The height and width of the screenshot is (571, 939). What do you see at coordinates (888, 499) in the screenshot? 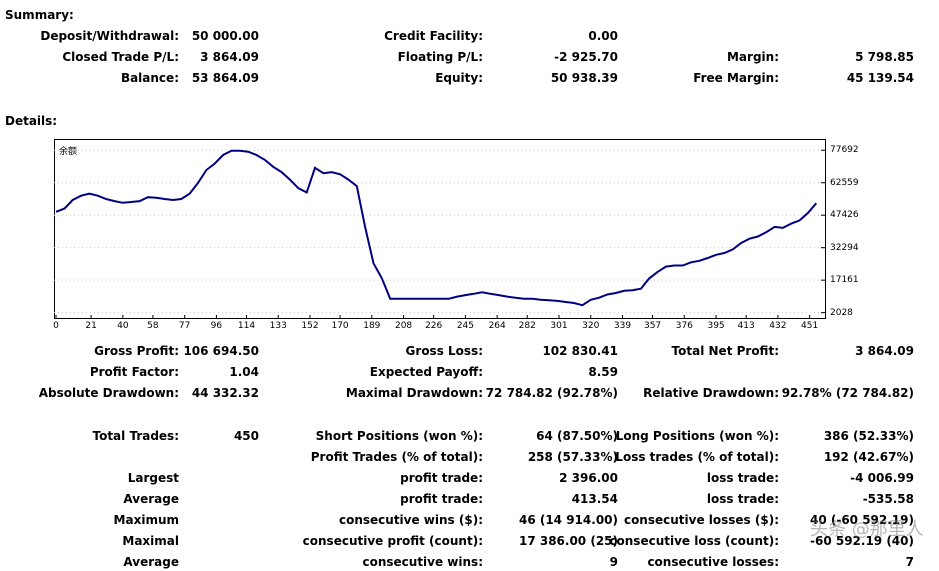
I see `average-loss-value: -535.58` at bounding box center [888, 499].